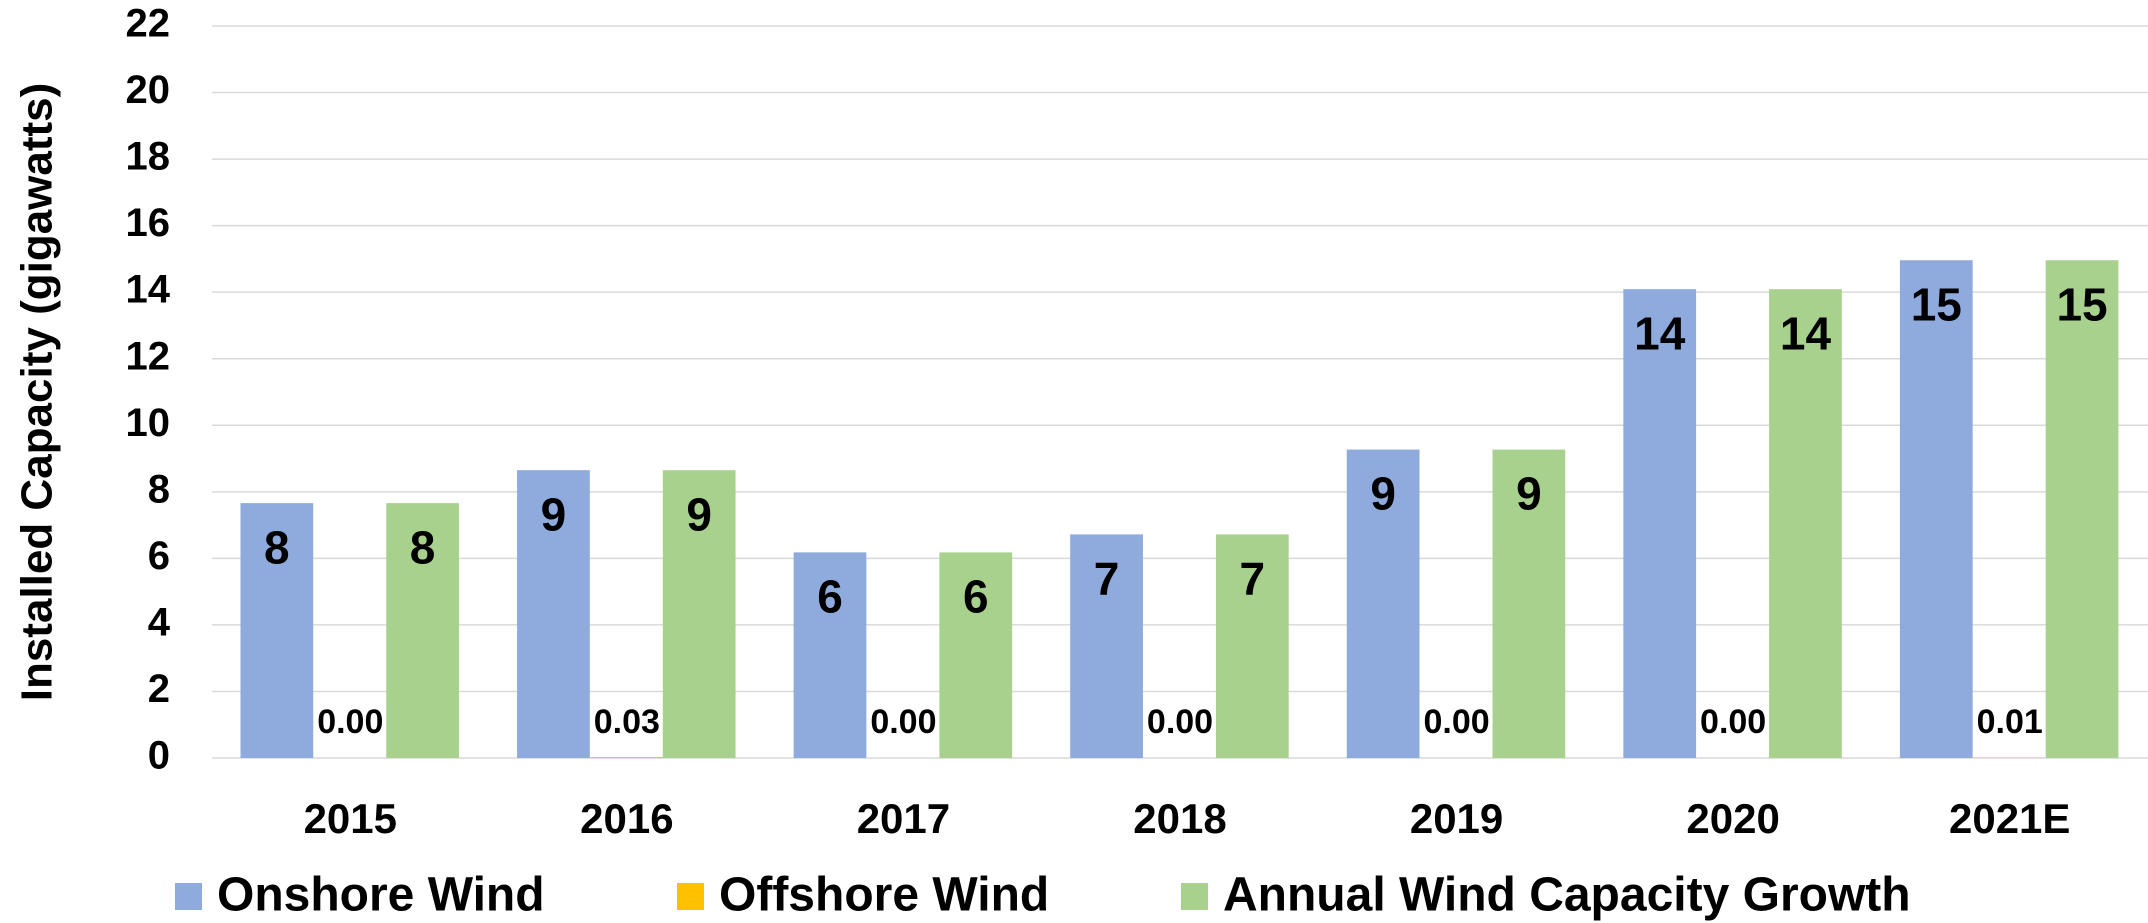  What do you see at coordinates (148, 290) in the screenshot?
I see `y-tick-label: 14` at bounding box center [148, 290].